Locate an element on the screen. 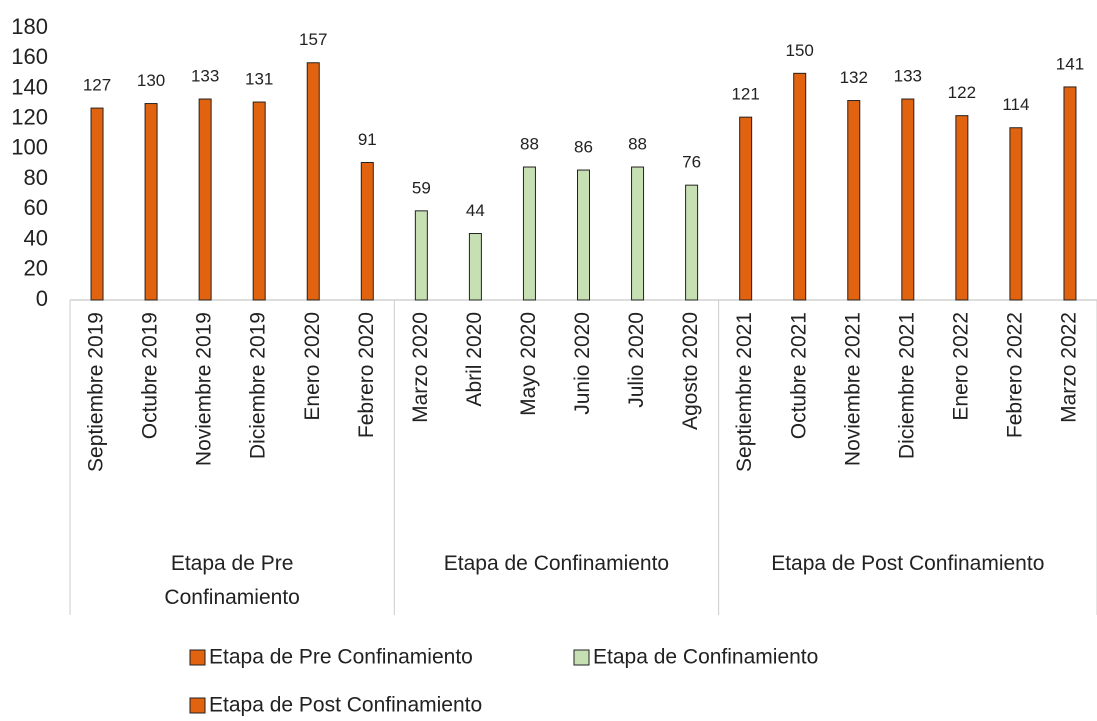 The width and height of the screenshot is (1097, 721). x-tick-label: Noviembre 2021 is located at coordinates (852, 389).